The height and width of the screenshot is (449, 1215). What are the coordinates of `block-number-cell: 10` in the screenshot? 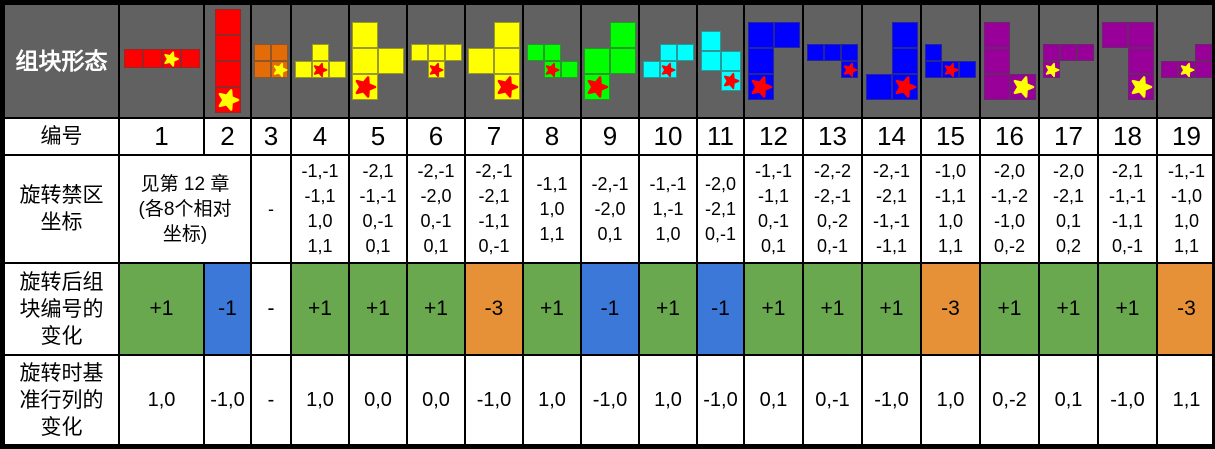 It's located at (668, 136).